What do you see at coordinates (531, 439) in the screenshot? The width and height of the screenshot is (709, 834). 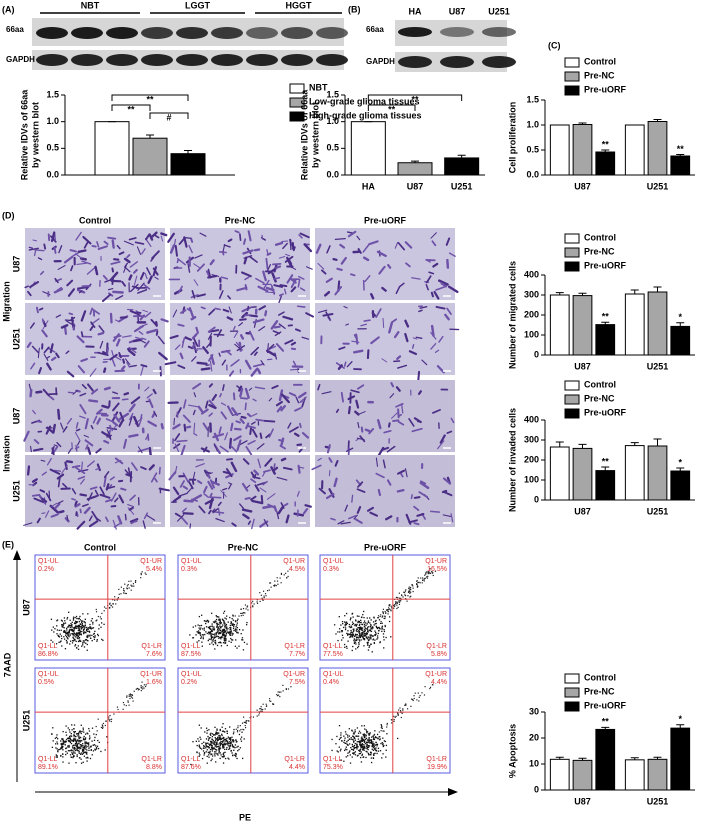 I see `y-tick-label: 300` at bounding box center [531, 439].